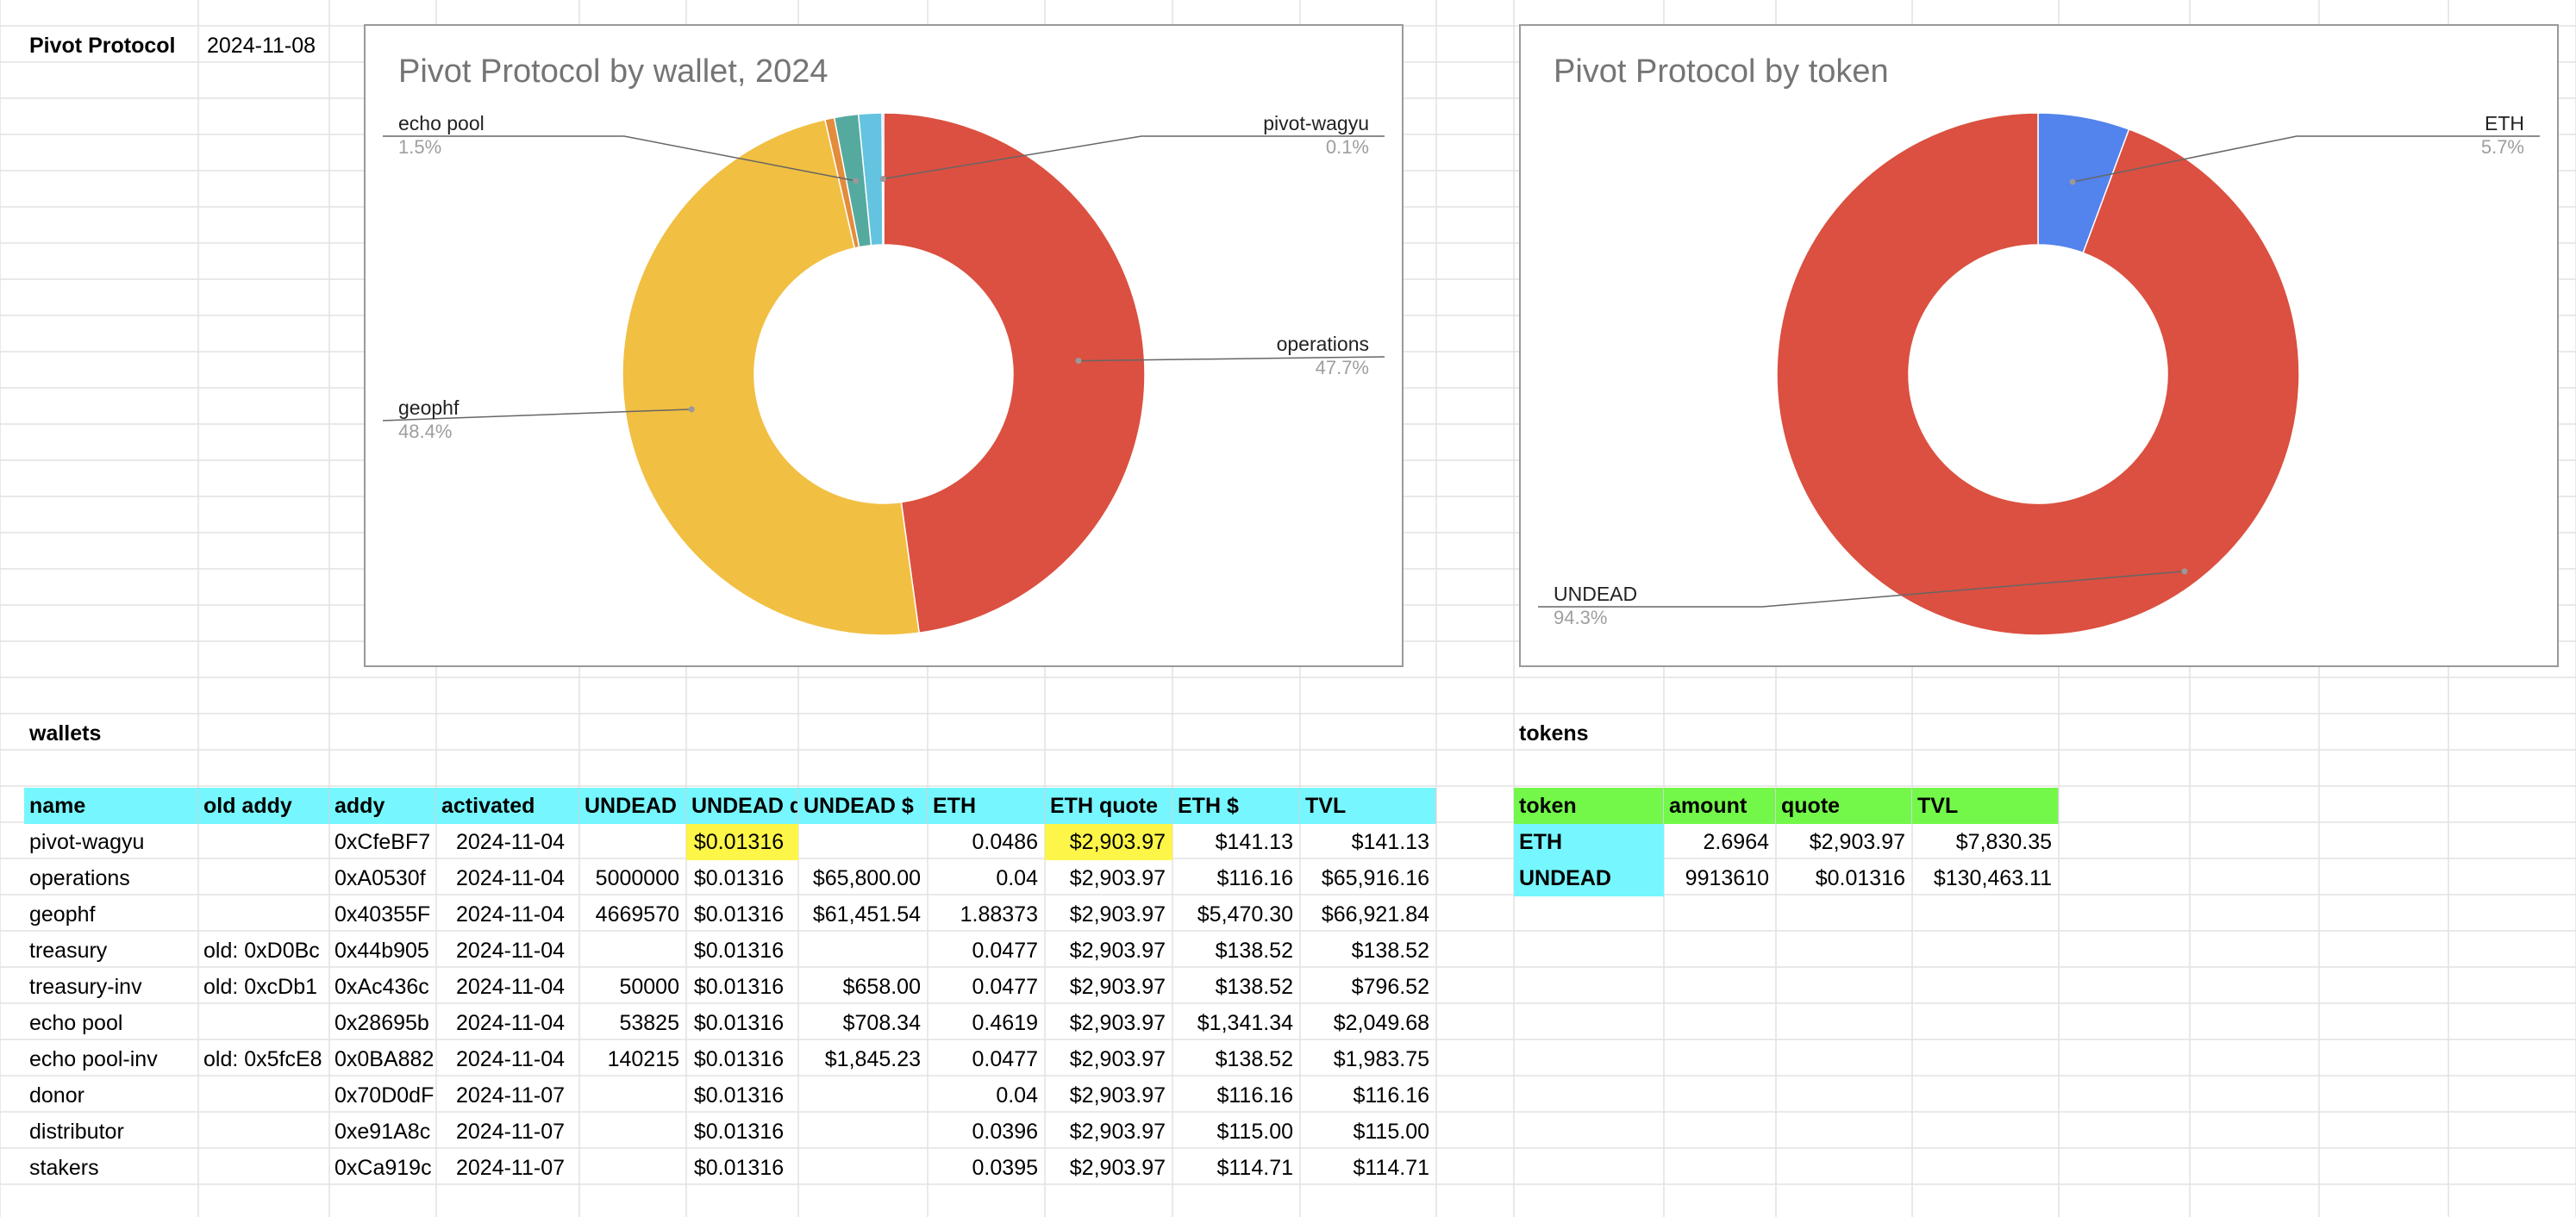 The height and width of the screenshot is (1217, 2576). I want to click on wallets-cell-undead: 140215, so click(643, 1059).